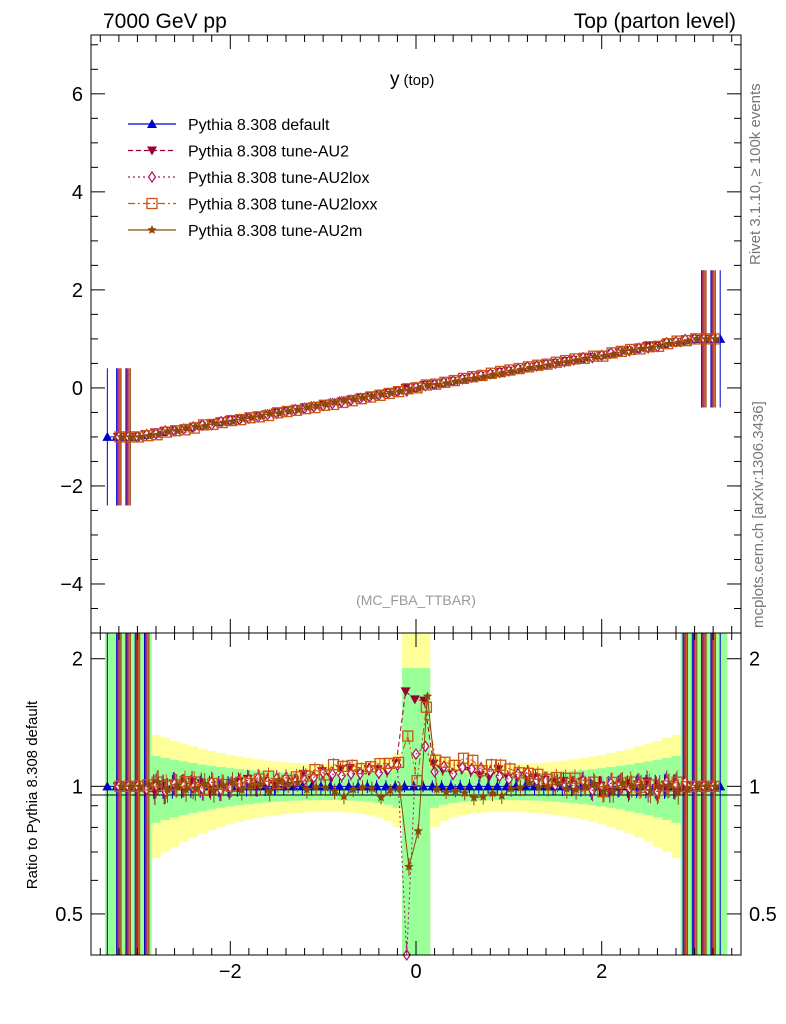 The width and height of the screenshot is (786, 1024). I want to click on legend-entry: Pythia 8.308 default, so click(229, 125).